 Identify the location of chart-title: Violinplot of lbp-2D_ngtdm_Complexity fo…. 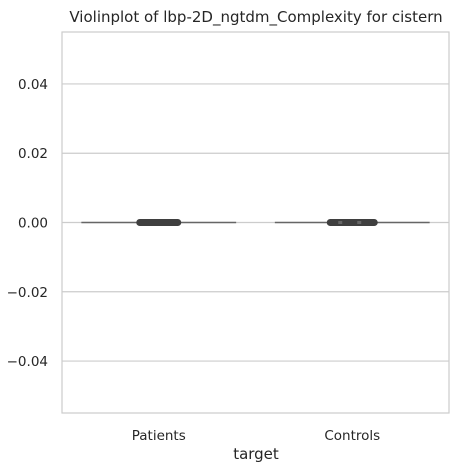
(255, 17).